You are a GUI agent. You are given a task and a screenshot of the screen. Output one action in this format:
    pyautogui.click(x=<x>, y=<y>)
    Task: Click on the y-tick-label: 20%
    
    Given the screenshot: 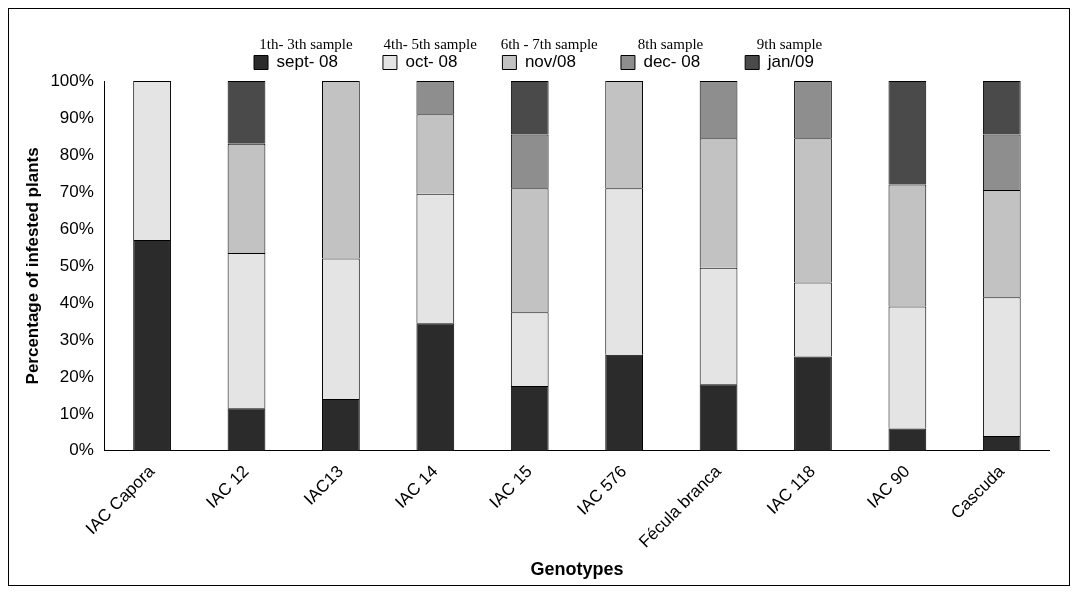 What is the action you would take?
    pyautogui.click(x=76, y=376)
    